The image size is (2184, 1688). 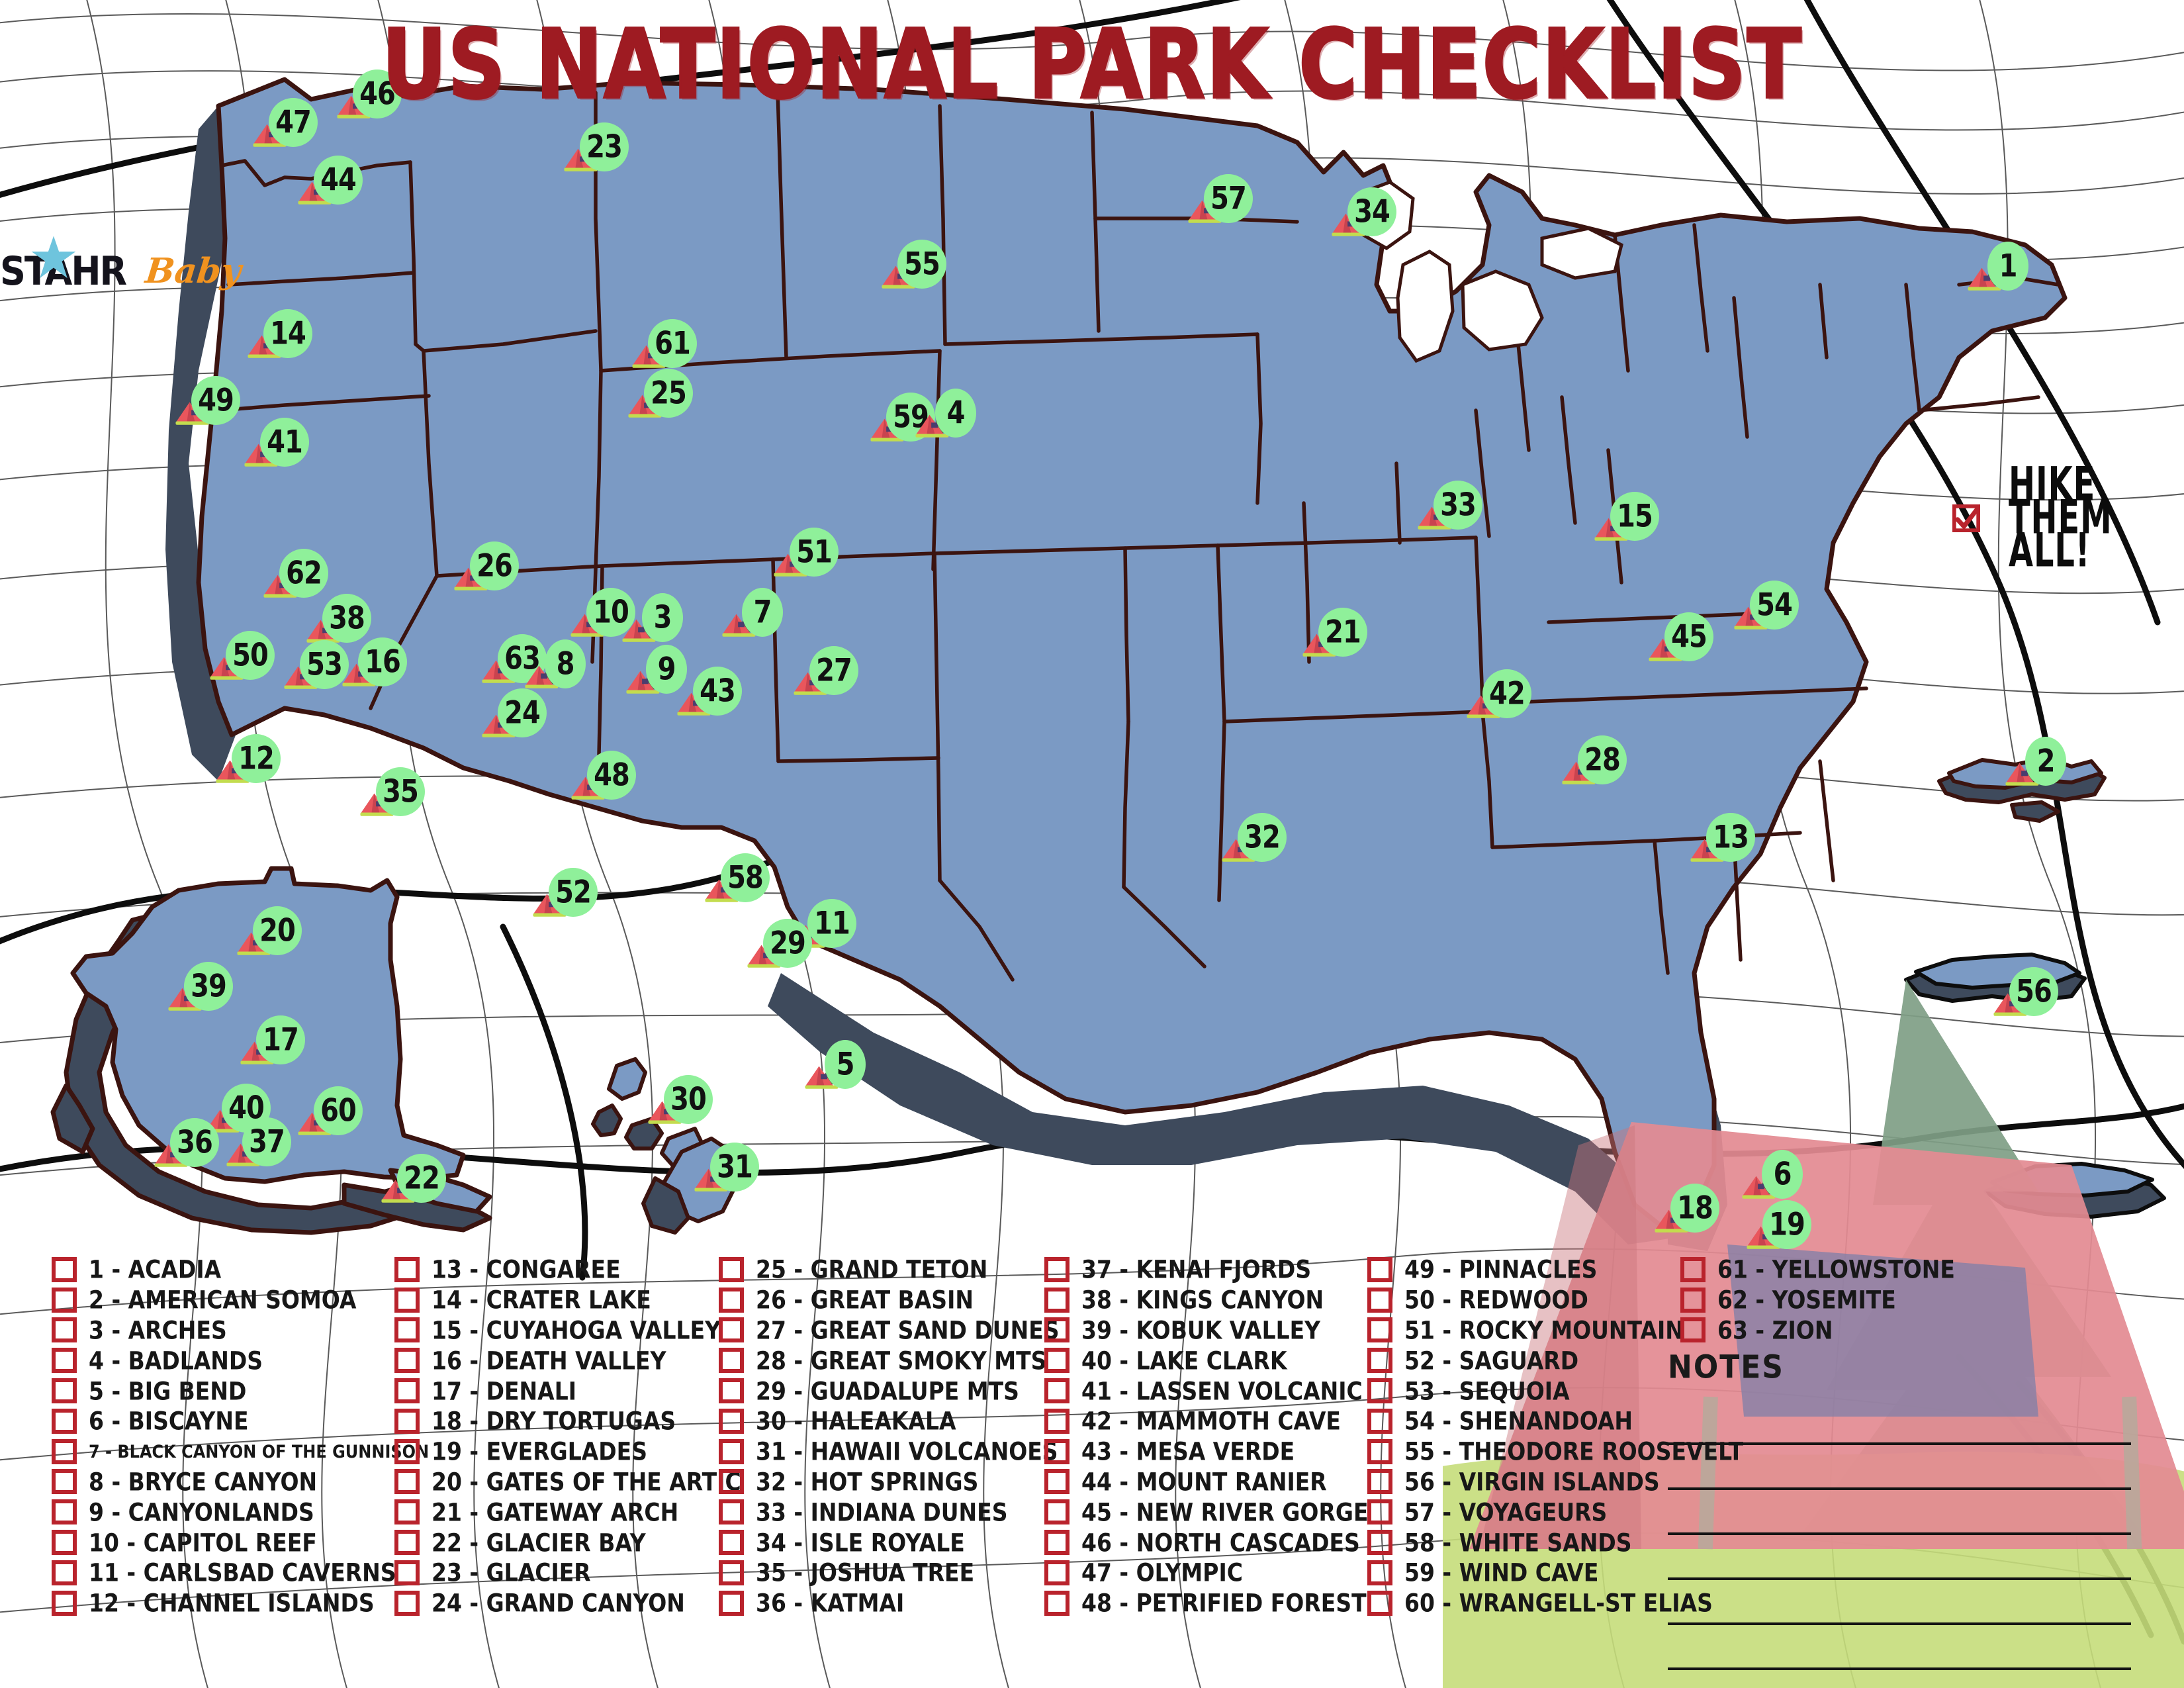 I want to click on checklist-item: 62 - YOSEMITE, so click(x=1826, y=1300).